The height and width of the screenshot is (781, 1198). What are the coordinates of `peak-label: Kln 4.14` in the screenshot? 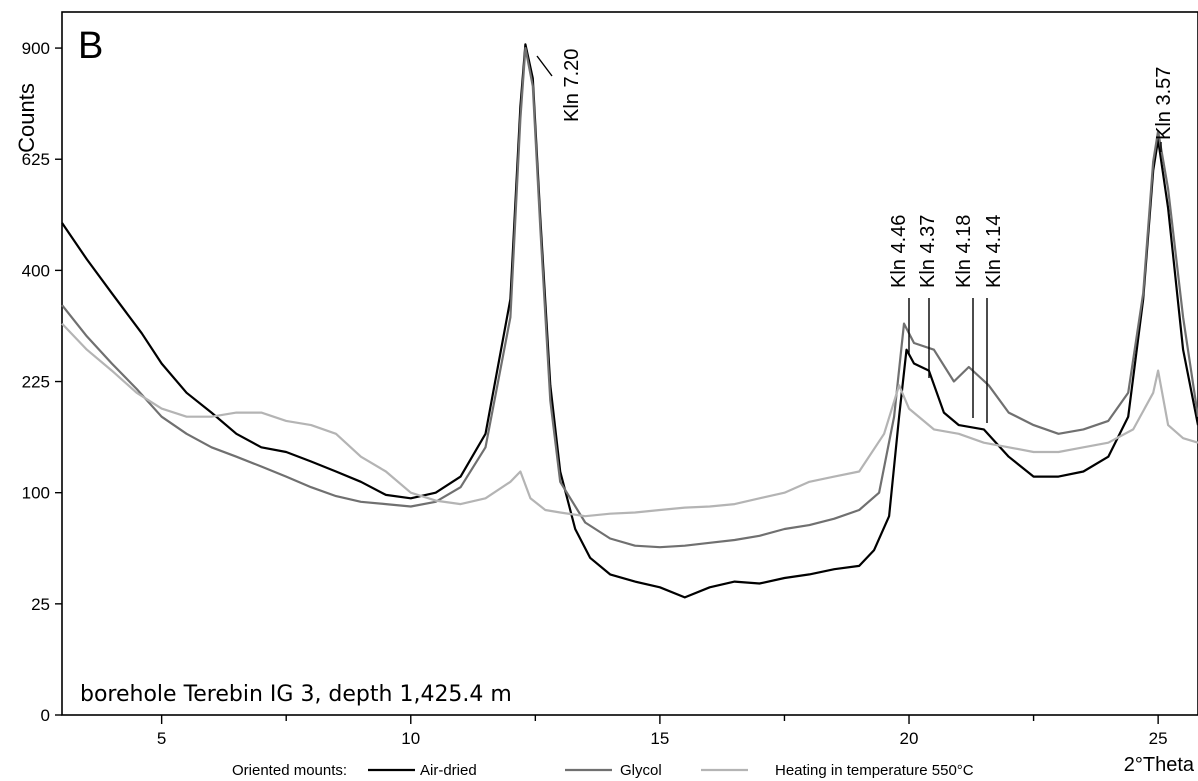 It's located at (994, 251).